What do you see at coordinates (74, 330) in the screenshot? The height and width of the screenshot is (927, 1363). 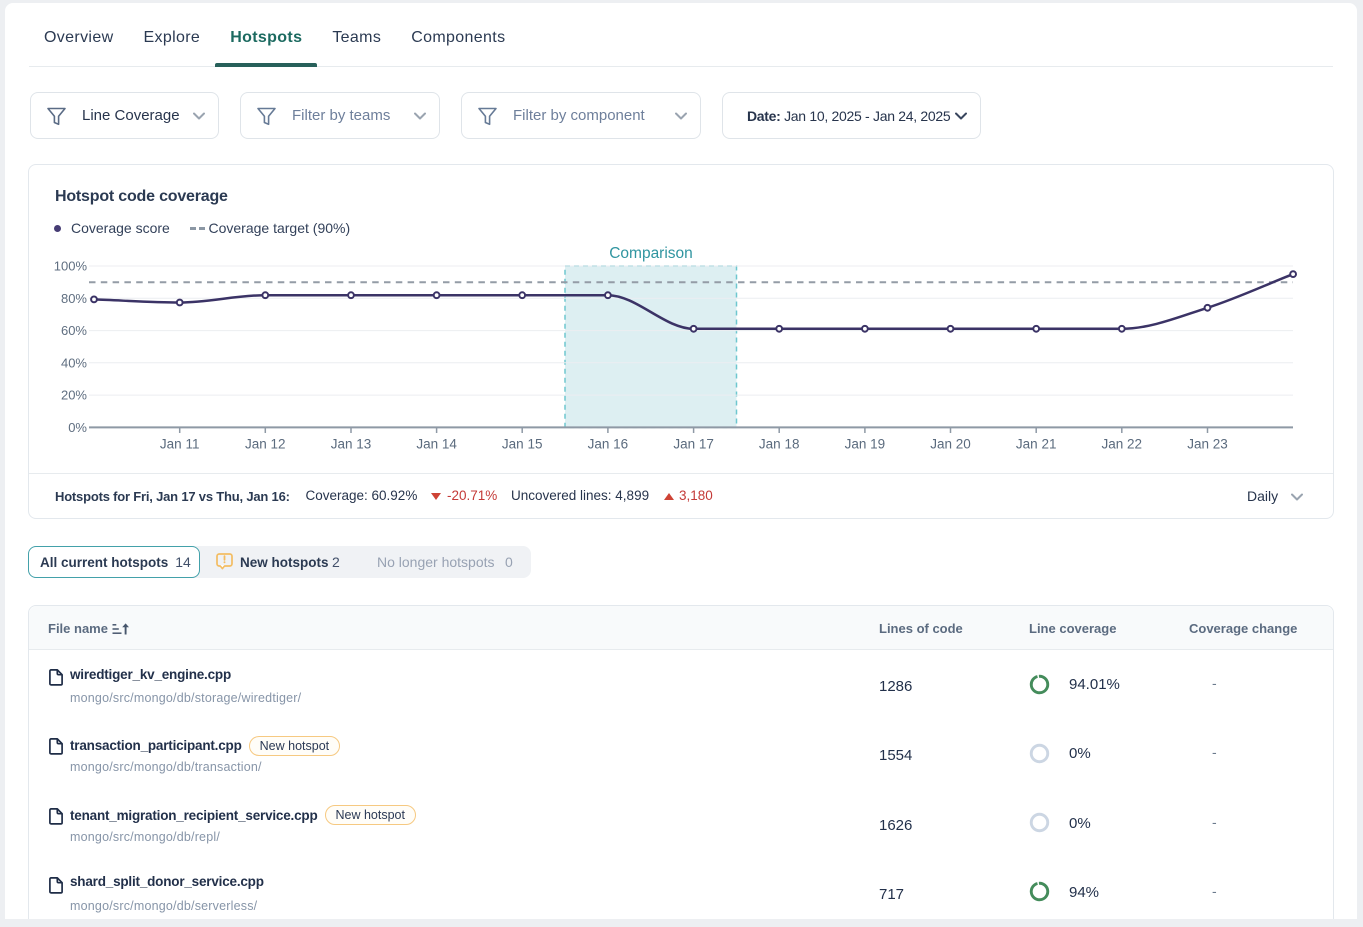 I see `svg-text: 60%` at bounding box center [74, 330].